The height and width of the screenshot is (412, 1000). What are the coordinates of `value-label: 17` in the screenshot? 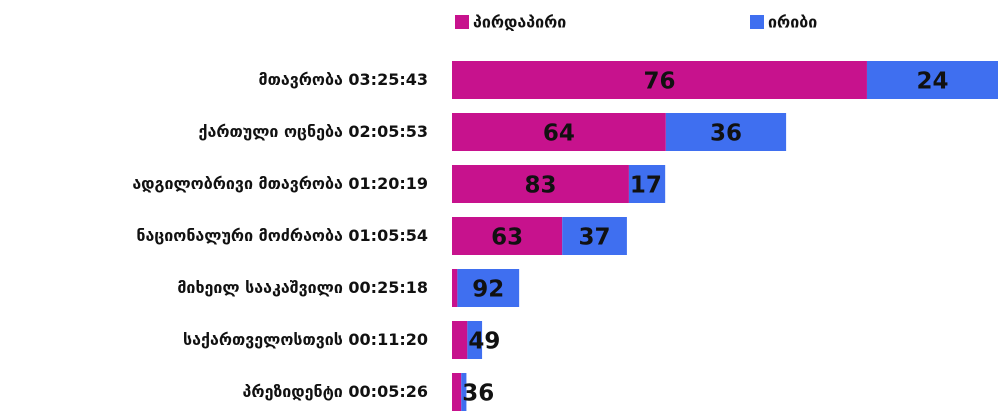 It's located at (646, 186).